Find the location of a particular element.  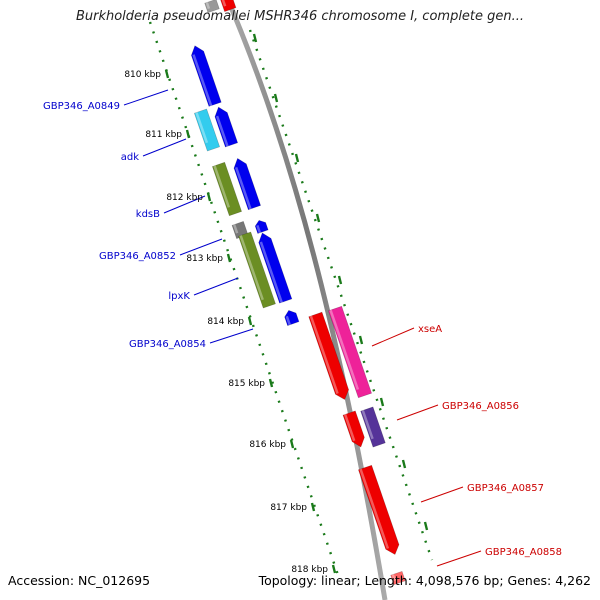

ruler-tick-label: 818 kbp is located at coordinates (309, 570).